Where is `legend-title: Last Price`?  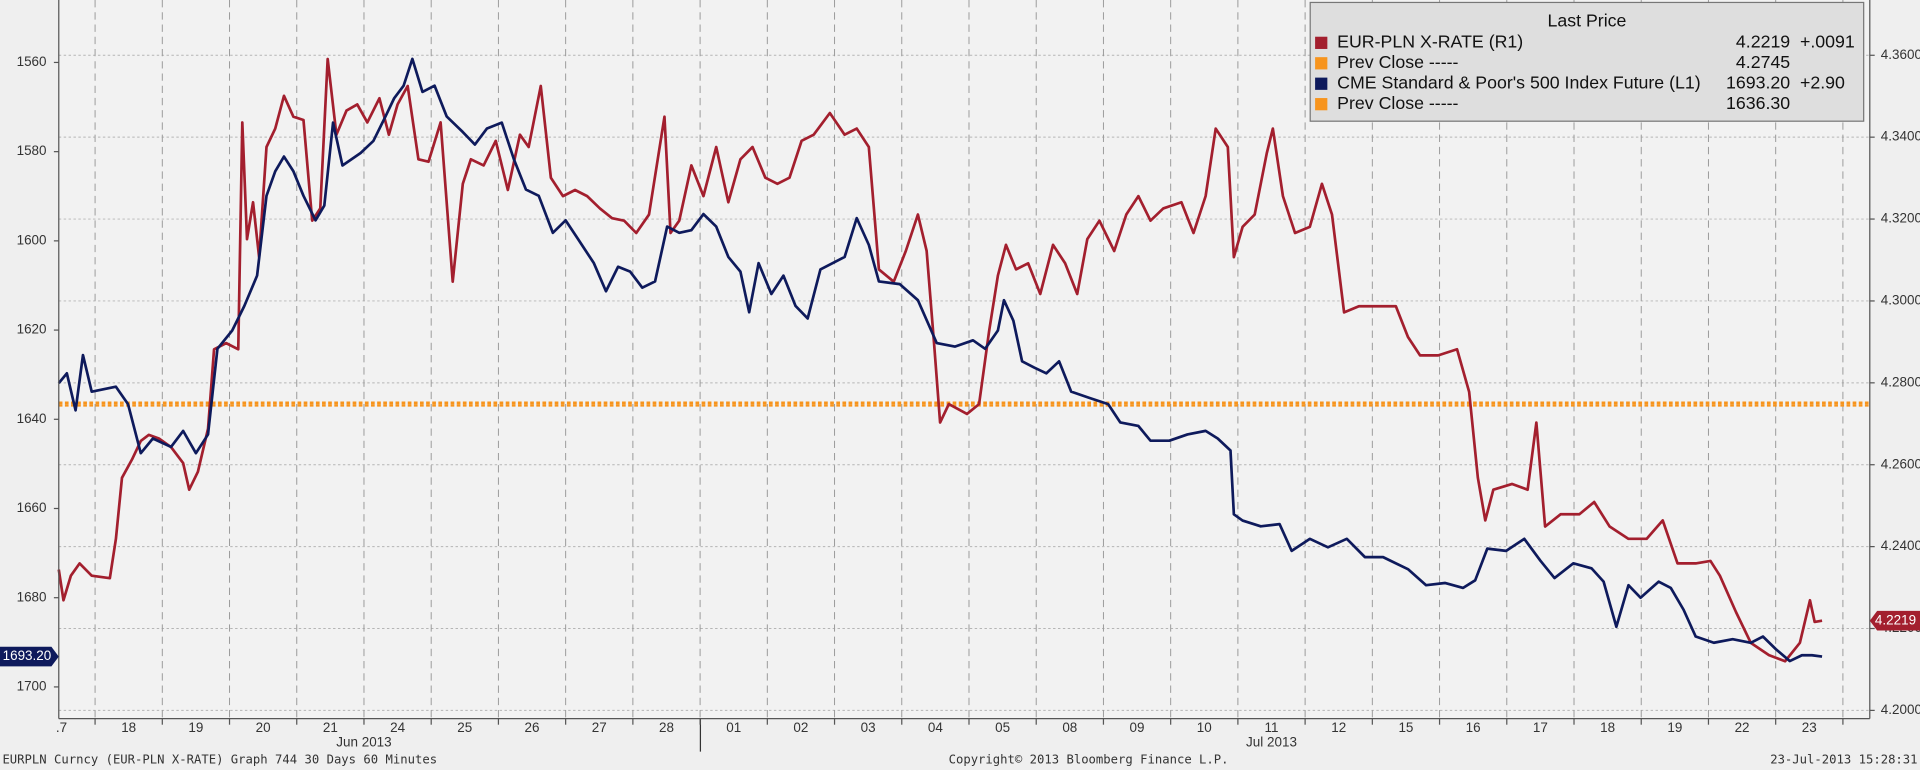 legend-title: Last Price is located at coordinates (1586, 21).